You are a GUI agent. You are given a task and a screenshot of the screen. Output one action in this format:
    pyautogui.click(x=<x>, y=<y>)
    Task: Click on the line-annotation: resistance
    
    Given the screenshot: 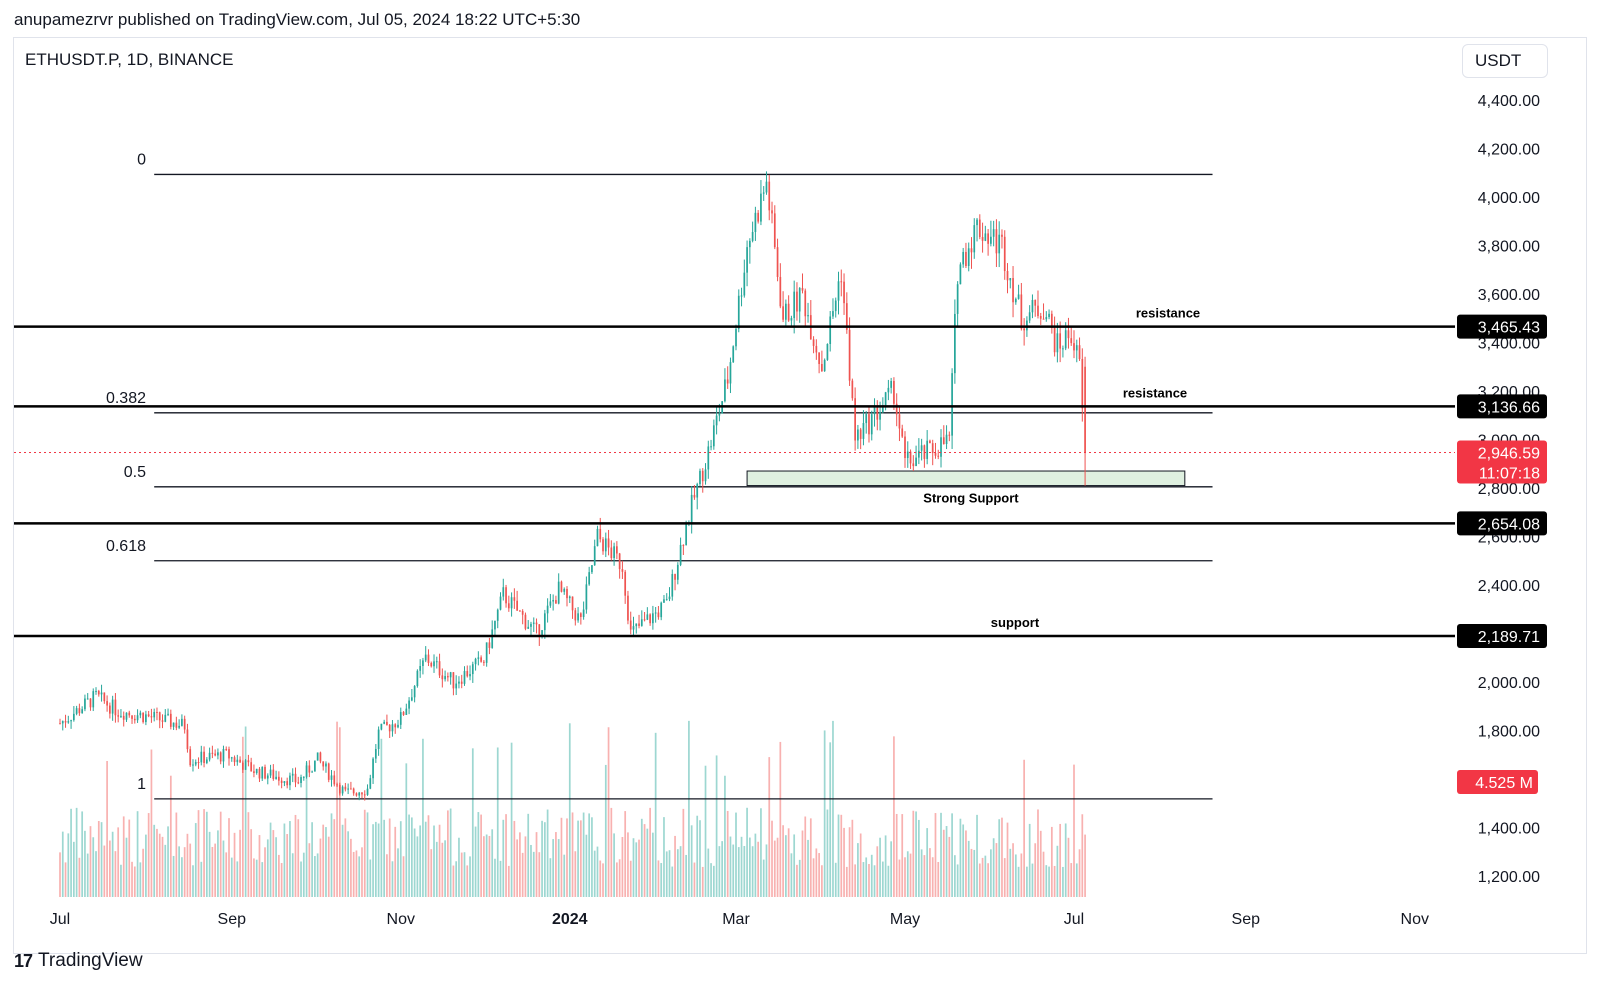 What is the action you would take?
    pyautogui.click(x=1168, y=313)
    